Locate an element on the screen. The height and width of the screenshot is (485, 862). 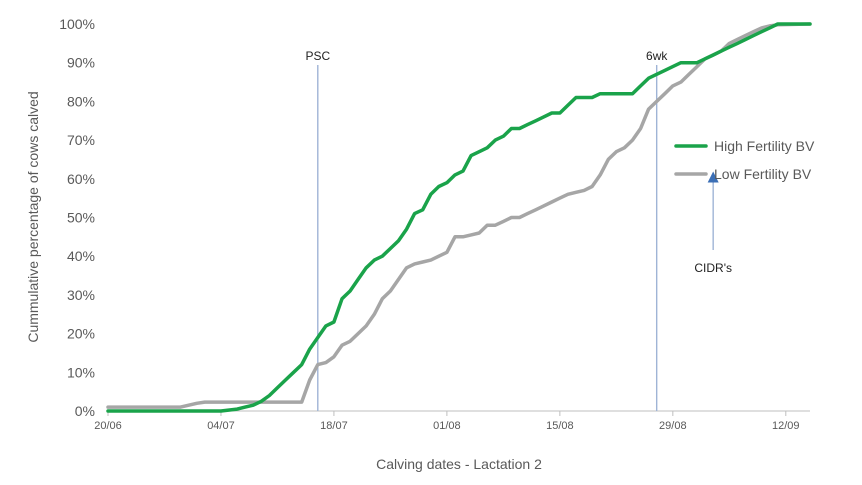
y-tick-label: 10% is located at coordinates (81, 372).